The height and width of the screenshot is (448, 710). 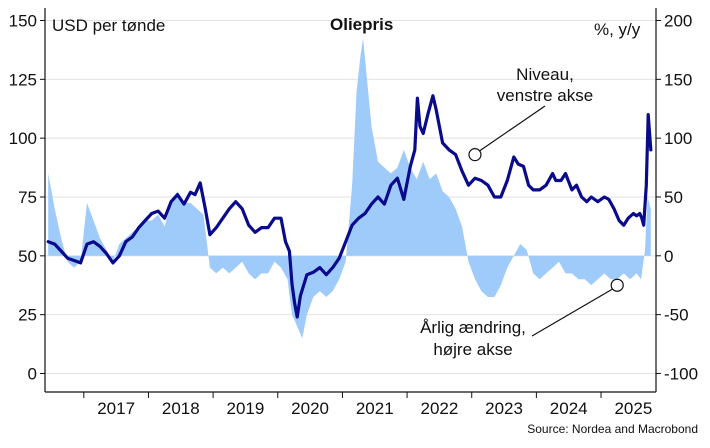 I want to click on right-axis-label: %, y/y, so click(x=617, y=29).